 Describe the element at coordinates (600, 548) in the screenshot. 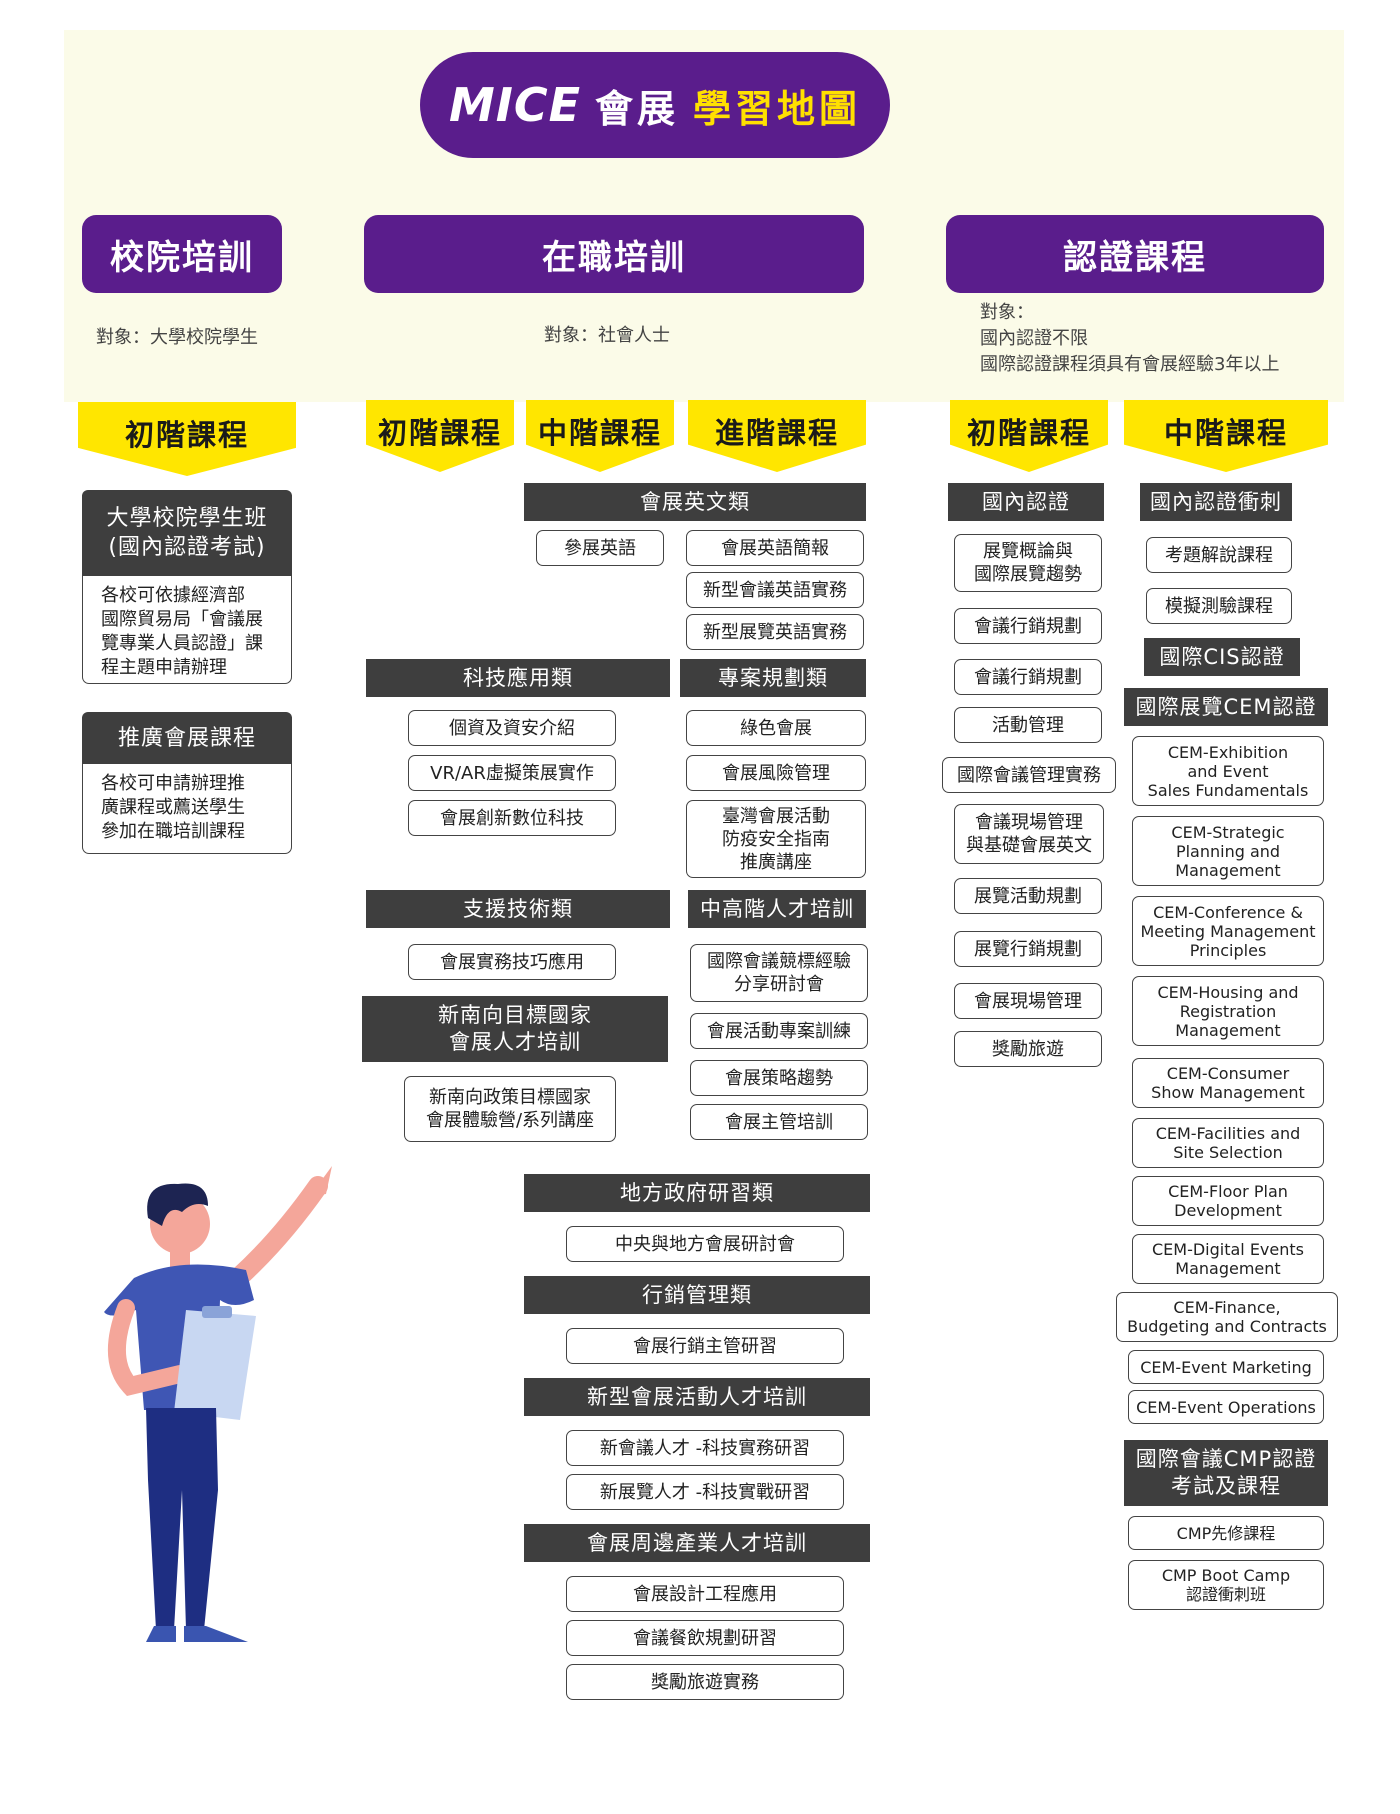

I see `job-english-item: 參展英語` at that location.